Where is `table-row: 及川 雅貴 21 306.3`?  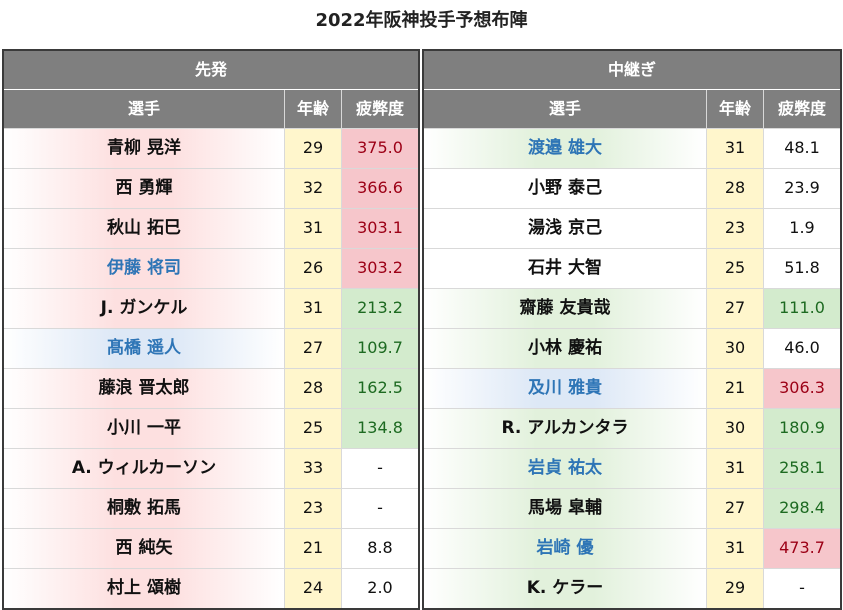
table-row: 及川 雅貴 21 306.3 is located at coordinates (632, 388).